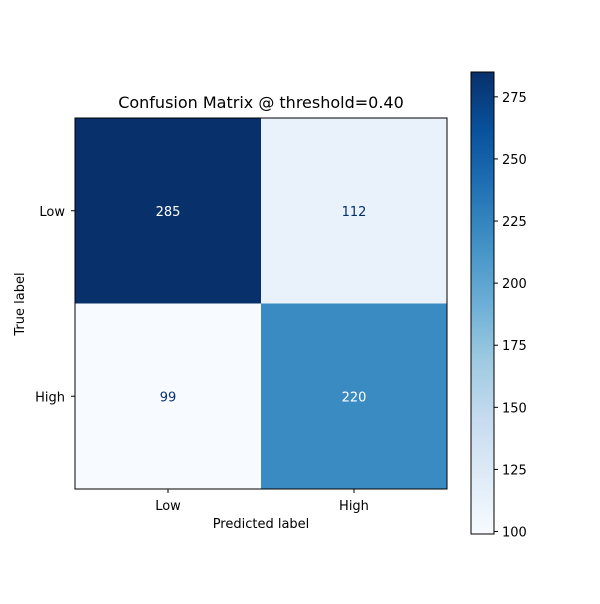 Image resolution: width=600 pixels, height=604 pixels. I want to click on colorbar-tick-label: 275, so click(514, 98).